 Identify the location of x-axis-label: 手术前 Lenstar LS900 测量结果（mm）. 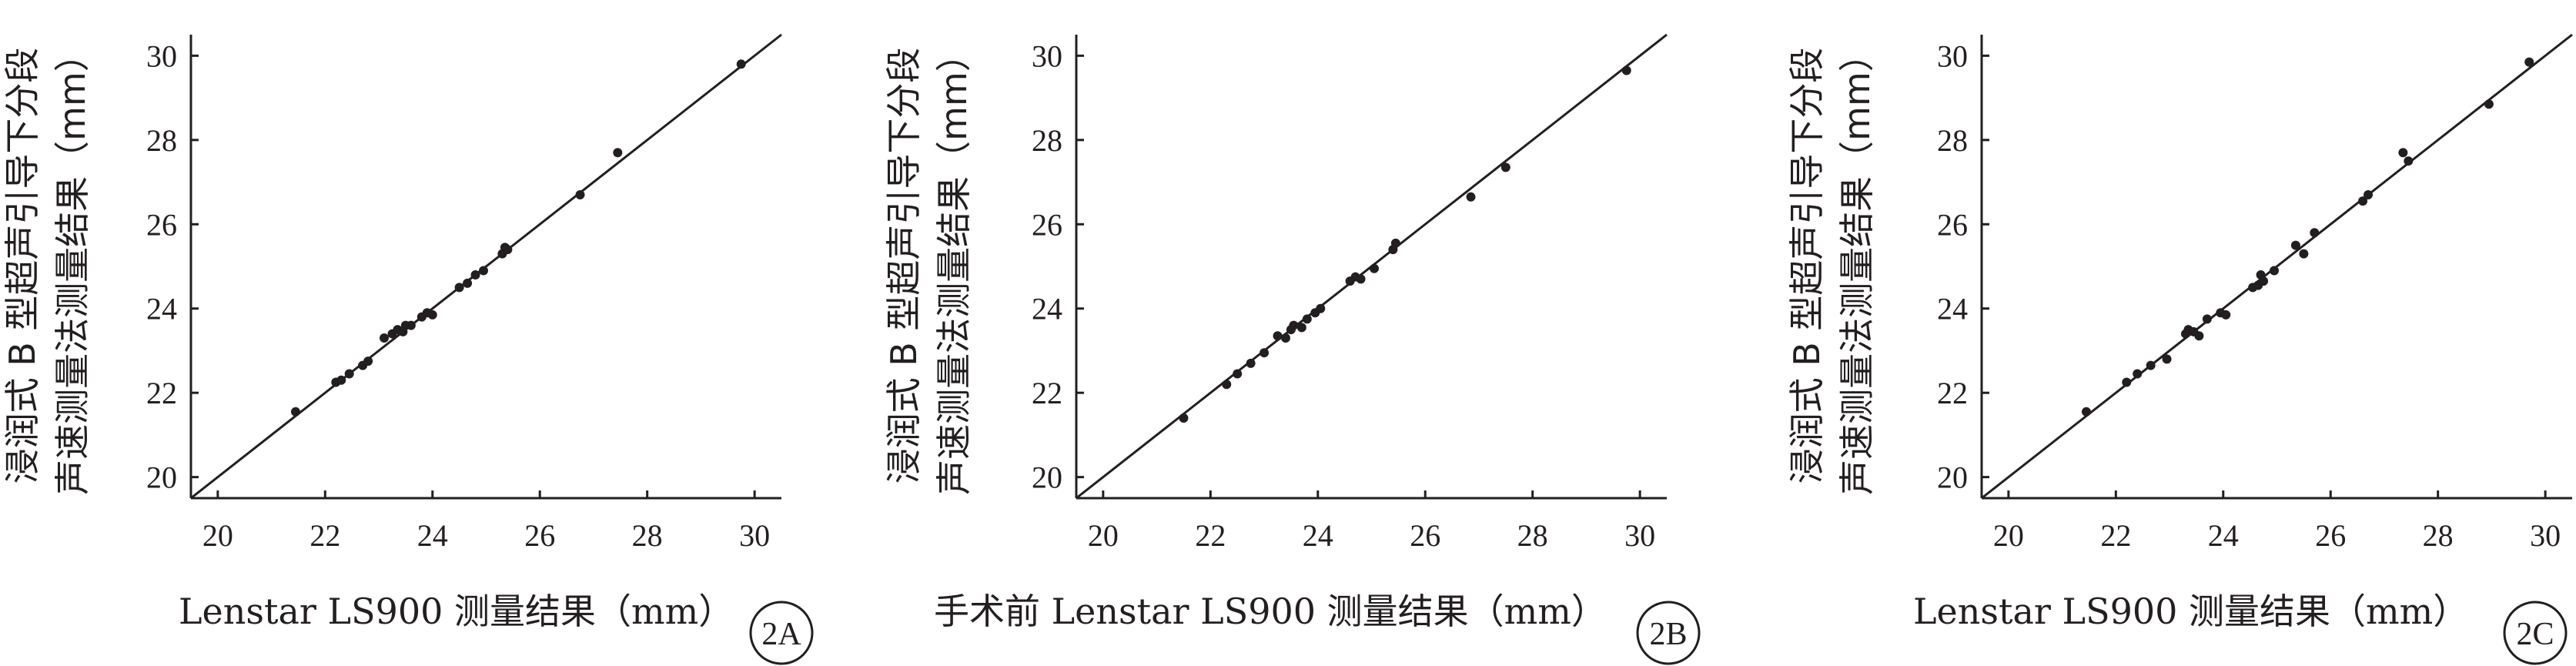
(1270, 611).